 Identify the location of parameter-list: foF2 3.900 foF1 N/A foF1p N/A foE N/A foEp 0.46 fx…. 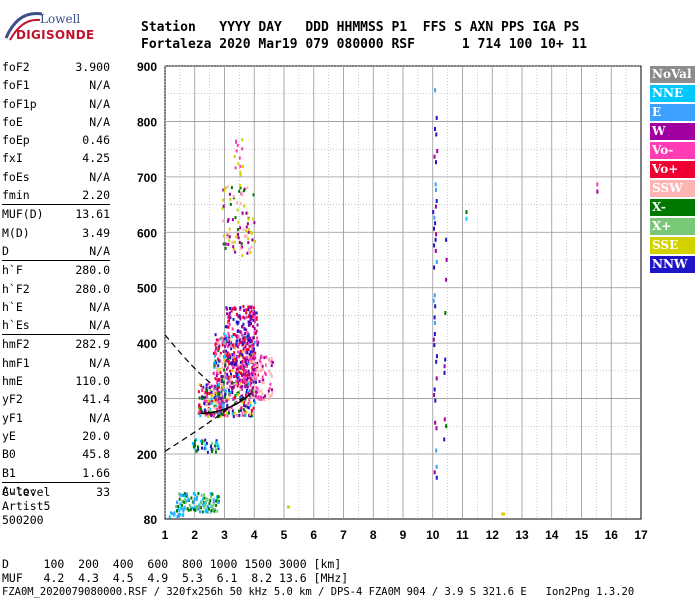
(56, 279).